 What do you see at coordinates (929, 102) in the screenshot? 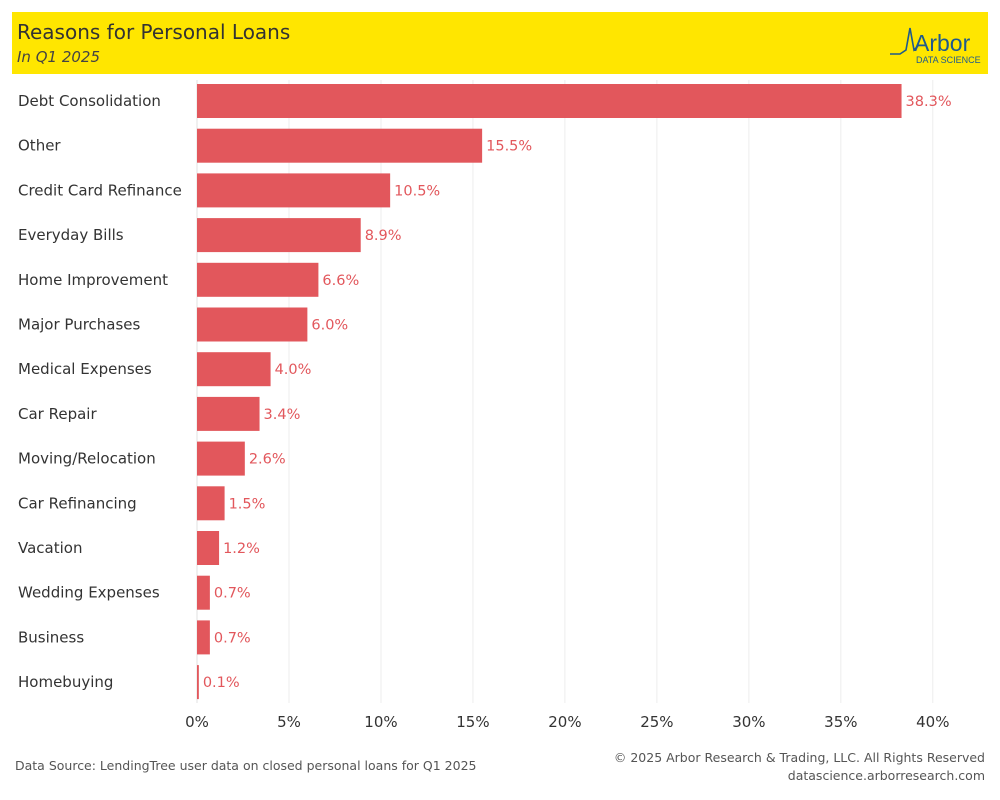
I see `value-label: 38.3%` at bounding box center [929, 102].